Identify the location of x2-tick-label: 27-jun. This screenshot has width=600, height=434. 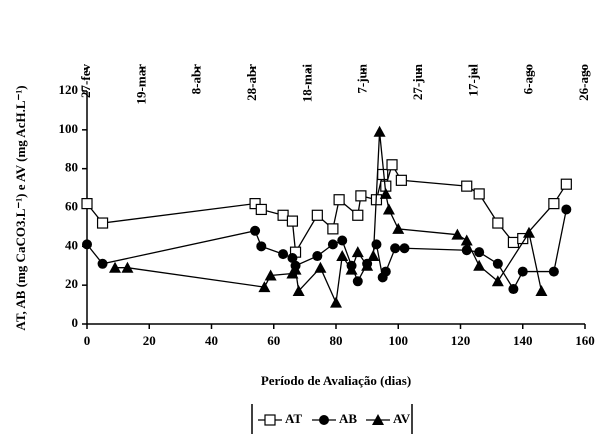
(417, 81).